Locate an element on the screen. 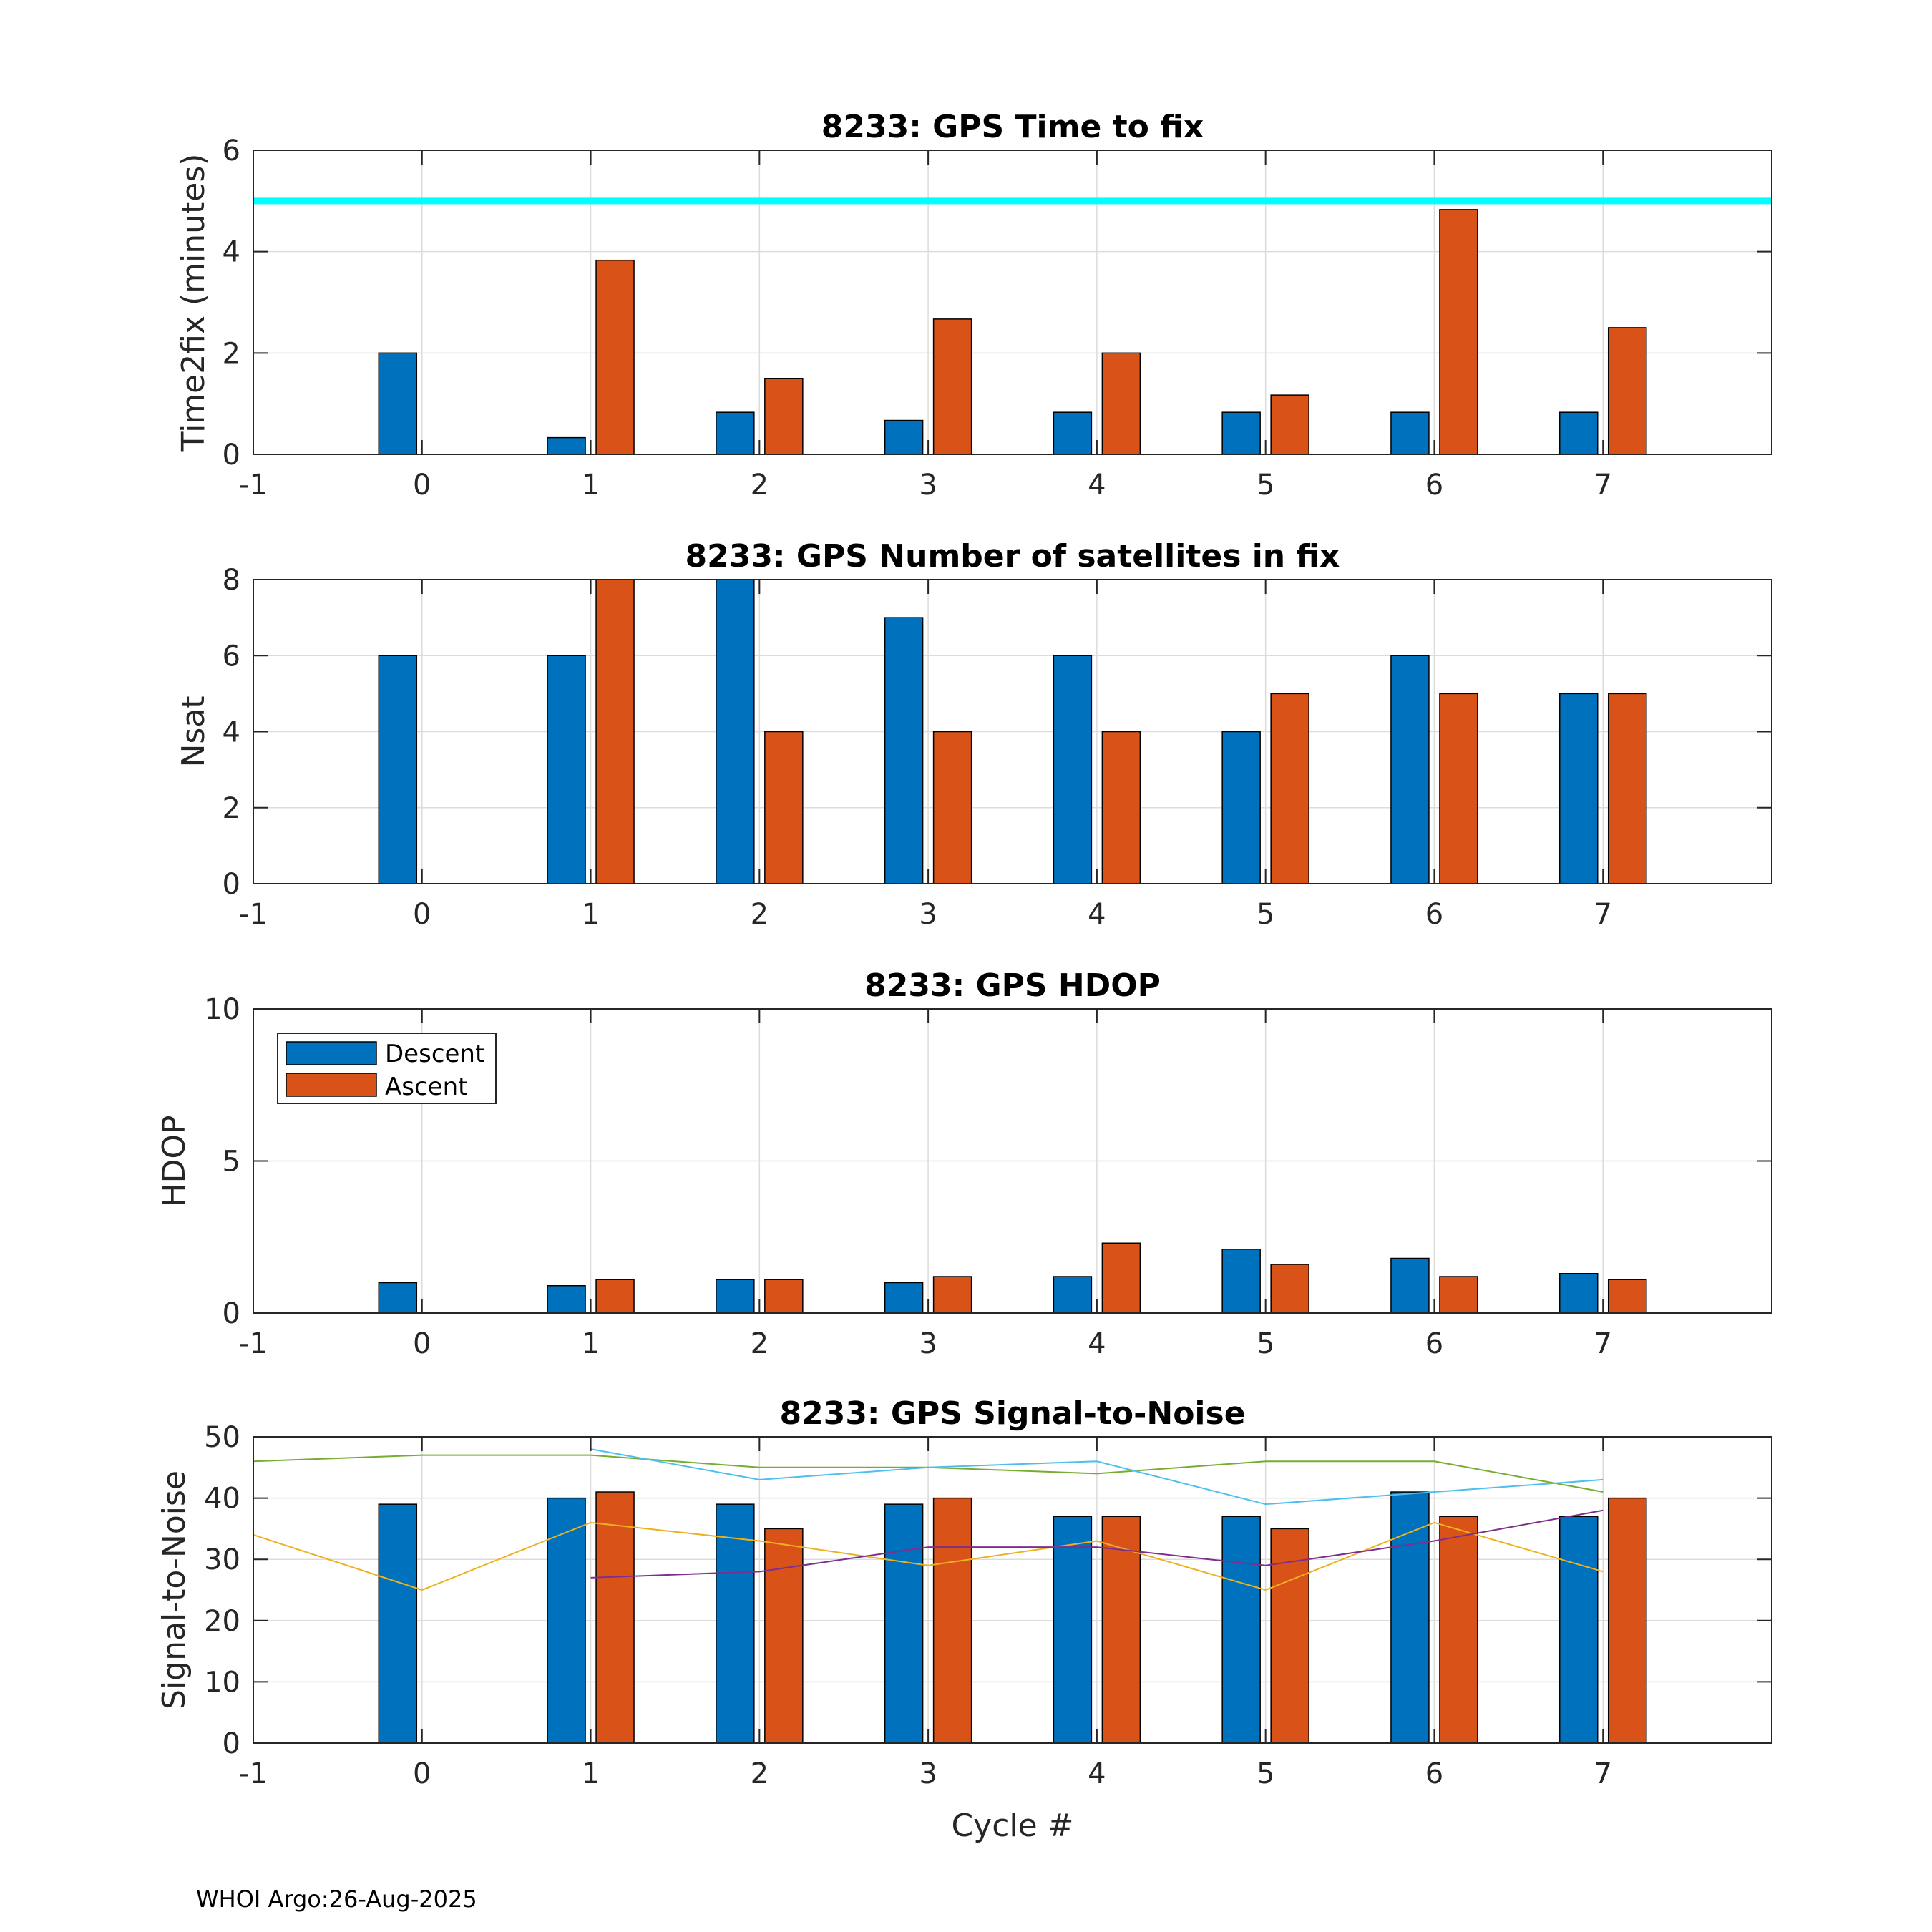 This screenshot has width=1932, height=1932. legend-swatch-ascent is located at coordinates (331, 1085).